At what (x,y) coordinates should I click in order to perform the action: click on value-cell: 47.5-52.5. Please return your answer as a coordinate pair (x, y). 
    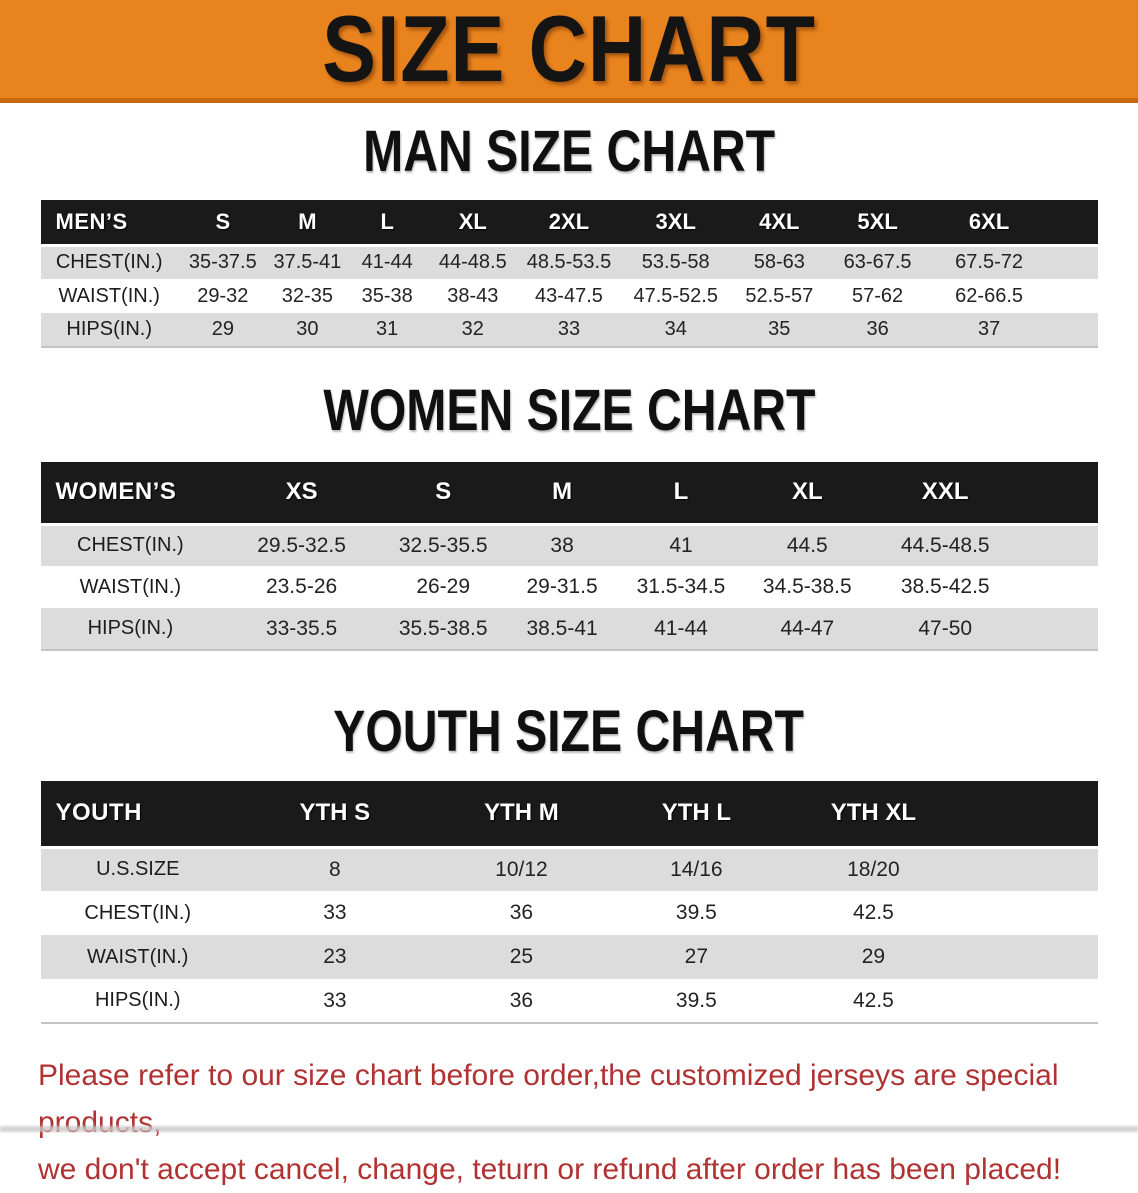
    Looking at the image, I should click on (675, 296).